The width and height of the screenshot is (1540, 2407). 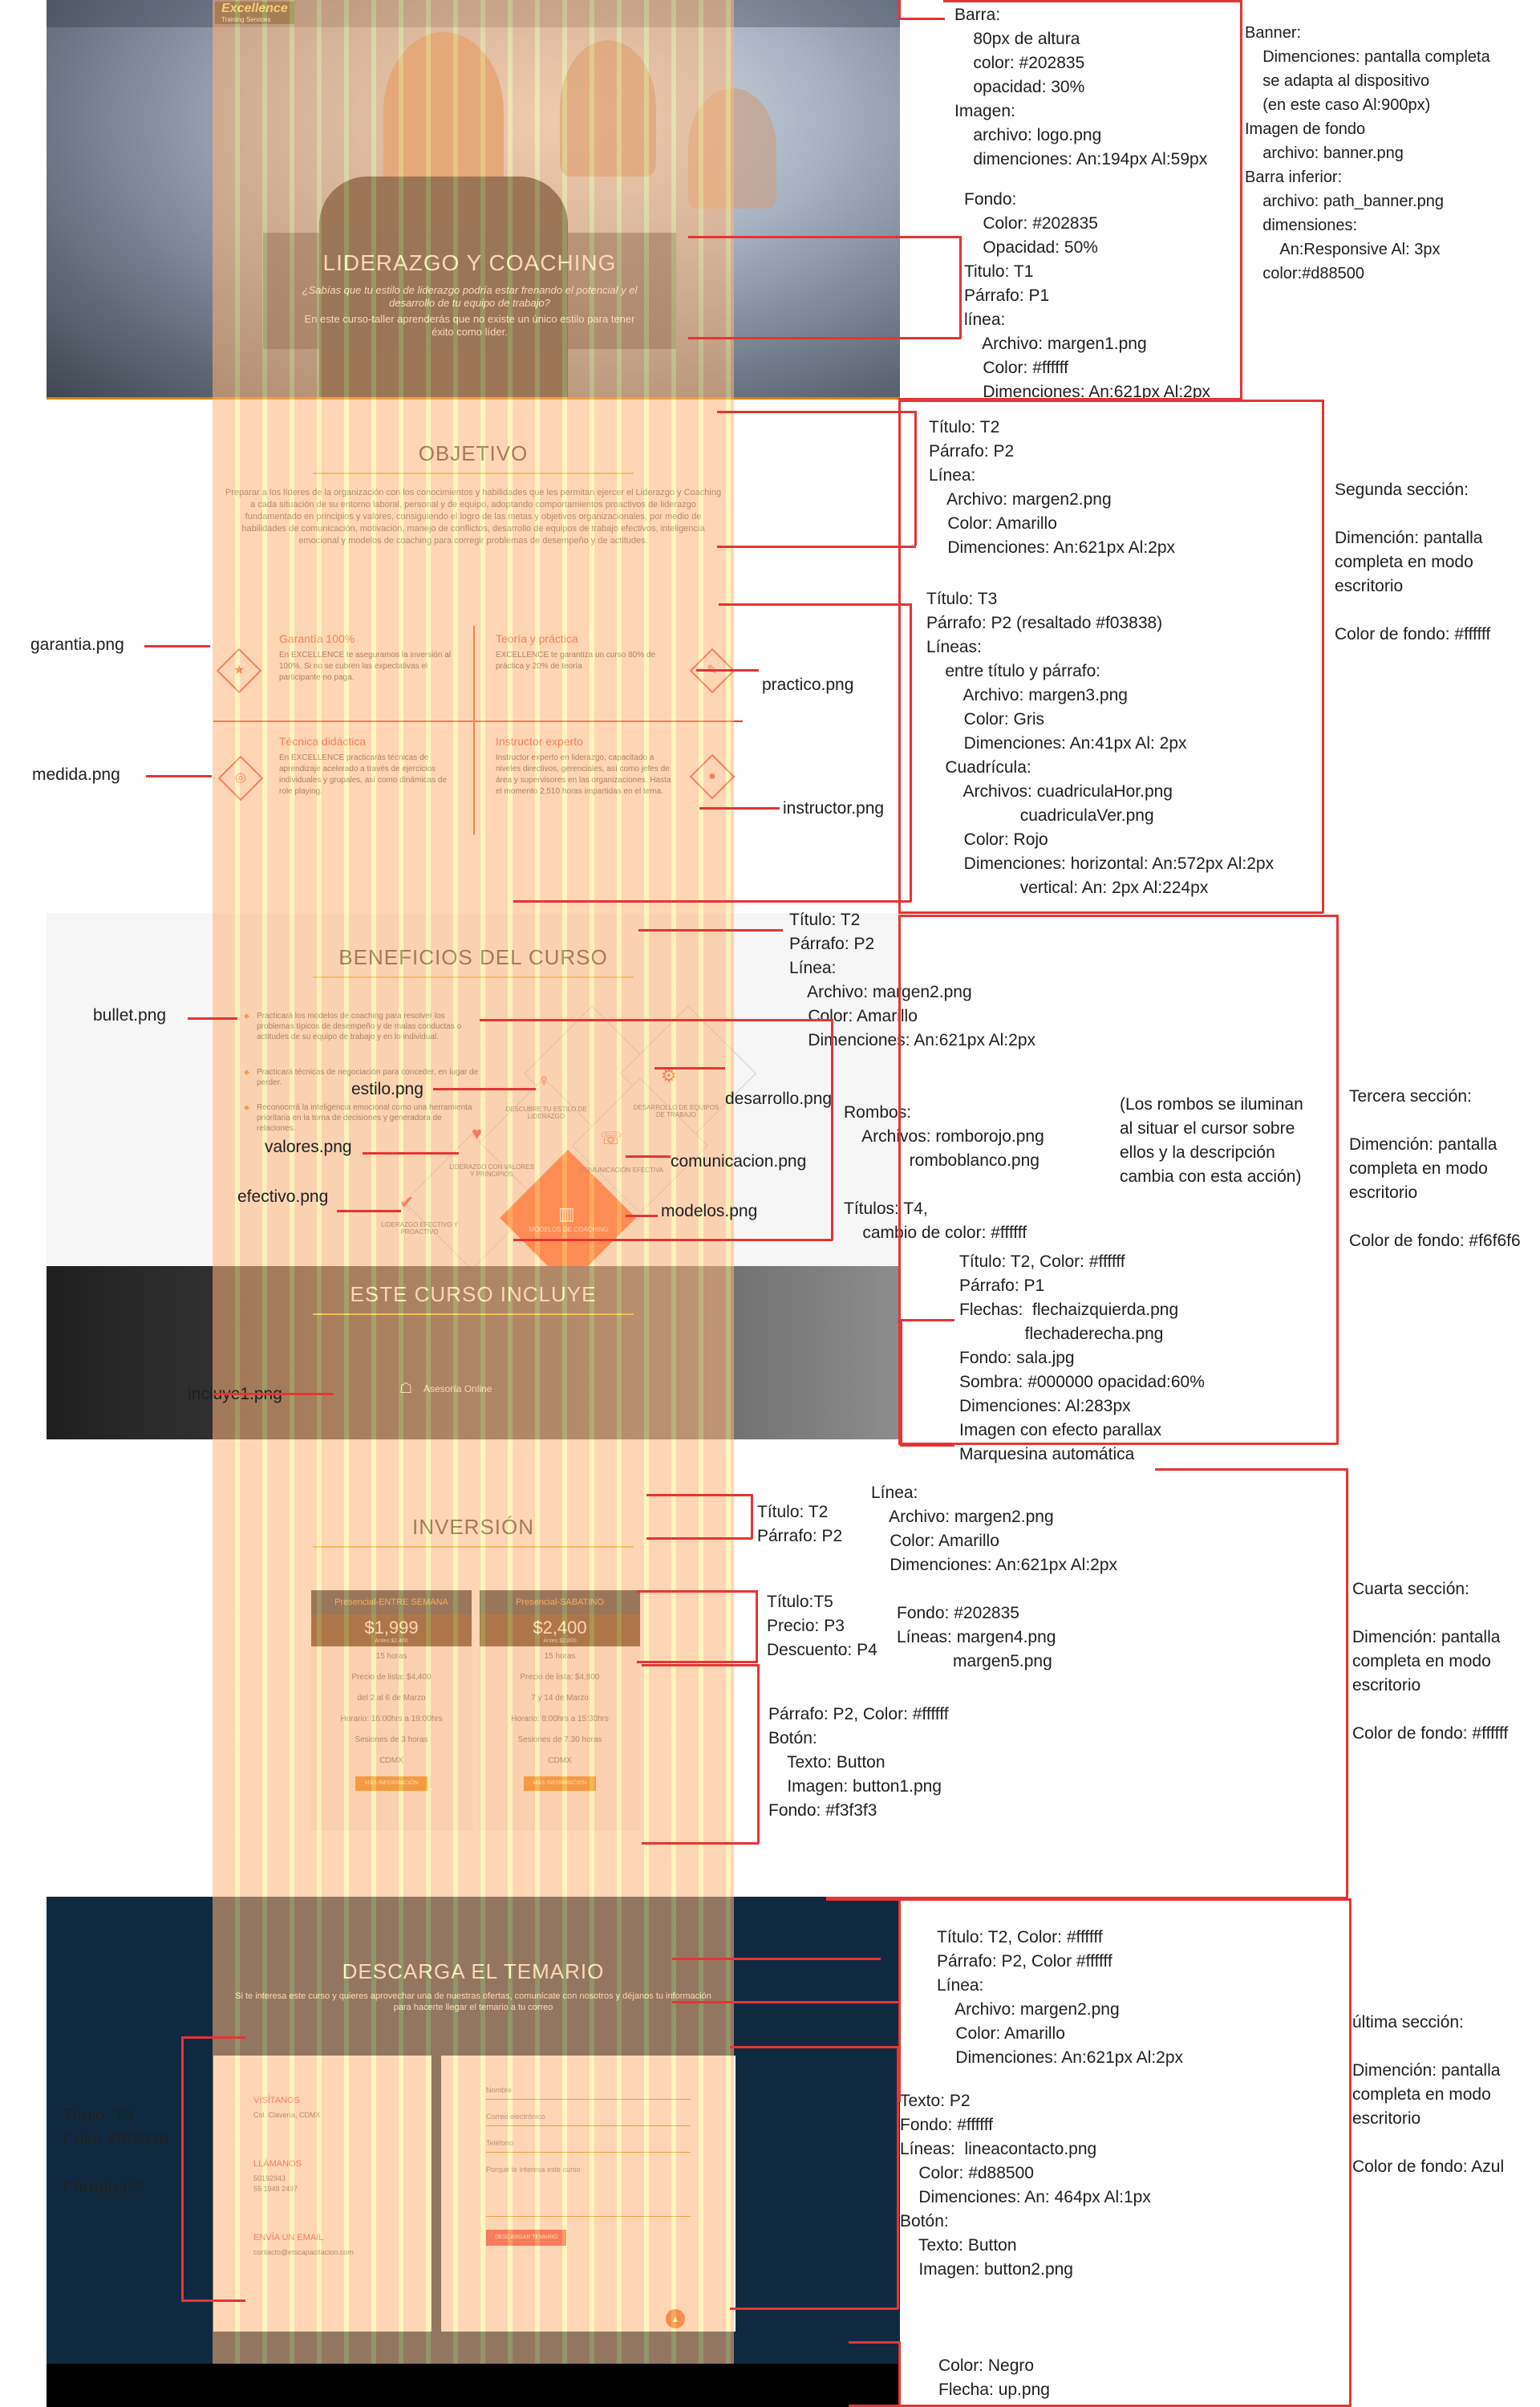 What do you see at coordinates (478, 721) in the screenshot?
I see `grid-horizontal` at bounding box center [478, 721].